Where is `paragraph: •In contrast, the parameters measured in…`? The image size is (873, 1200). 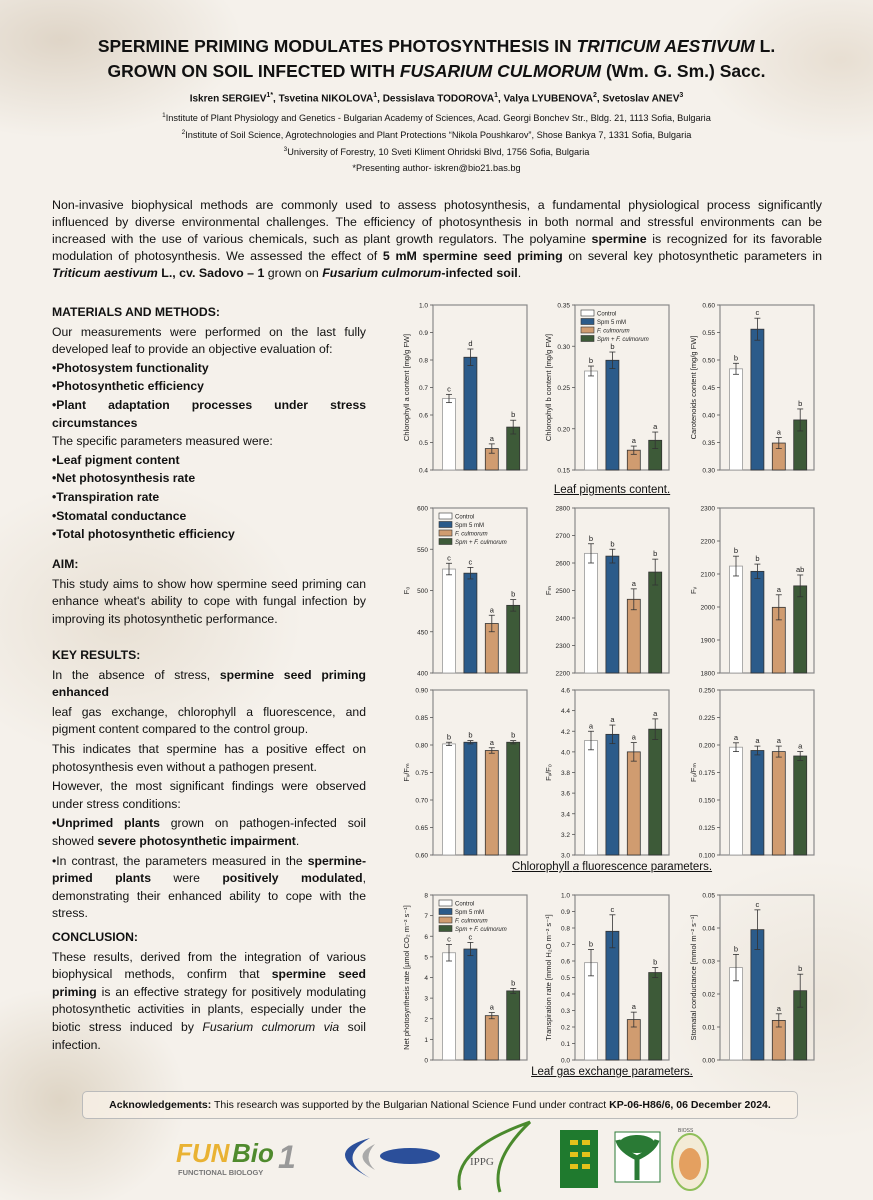
paragraph: •In contrast, the parameters measured in… is located at coordinates (209, 888).